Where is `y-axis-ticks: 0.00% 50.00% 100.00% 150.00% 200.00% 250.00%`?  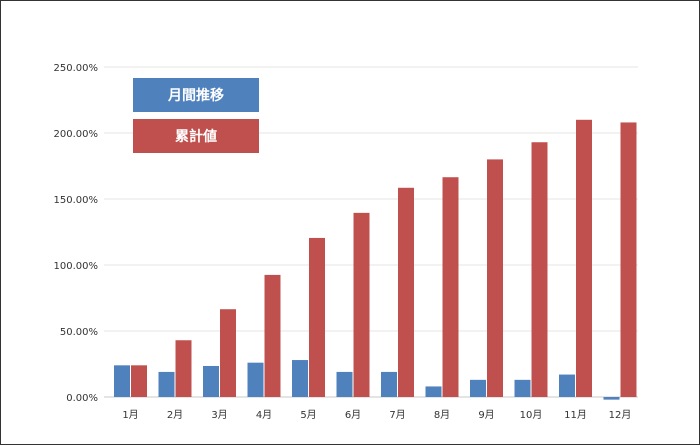
y-axis-ticks: 0.00% 50.00% 100.00% 150.00% 200.00% 250.00% is located at coordinates (76, 233).